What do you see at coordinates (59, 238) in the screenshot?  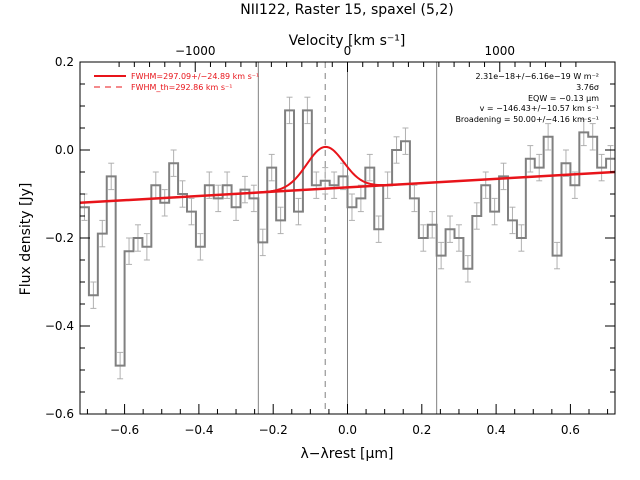 I see `y-tick-label: −0.2` at bounding box center [59, 238].